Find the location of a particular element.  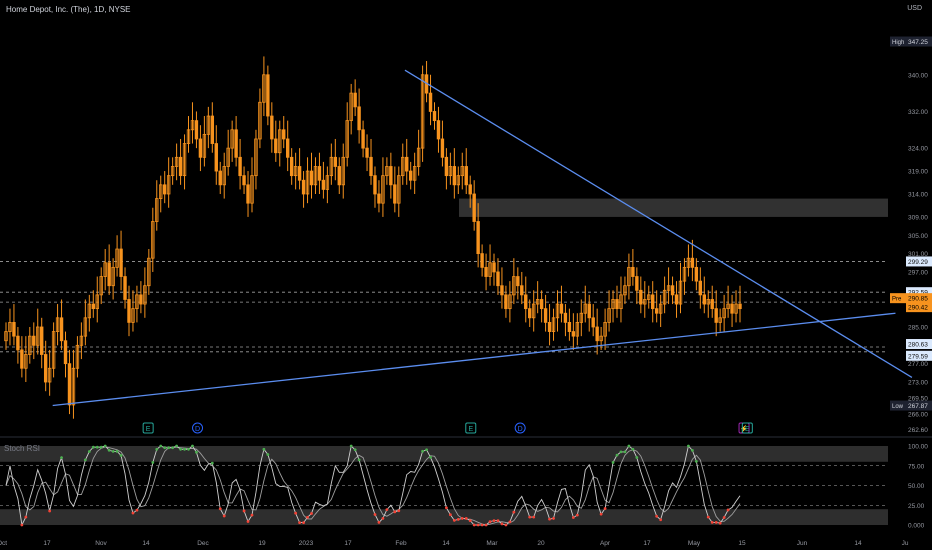

time-tick: Feb is located at coordinates (401, 543).